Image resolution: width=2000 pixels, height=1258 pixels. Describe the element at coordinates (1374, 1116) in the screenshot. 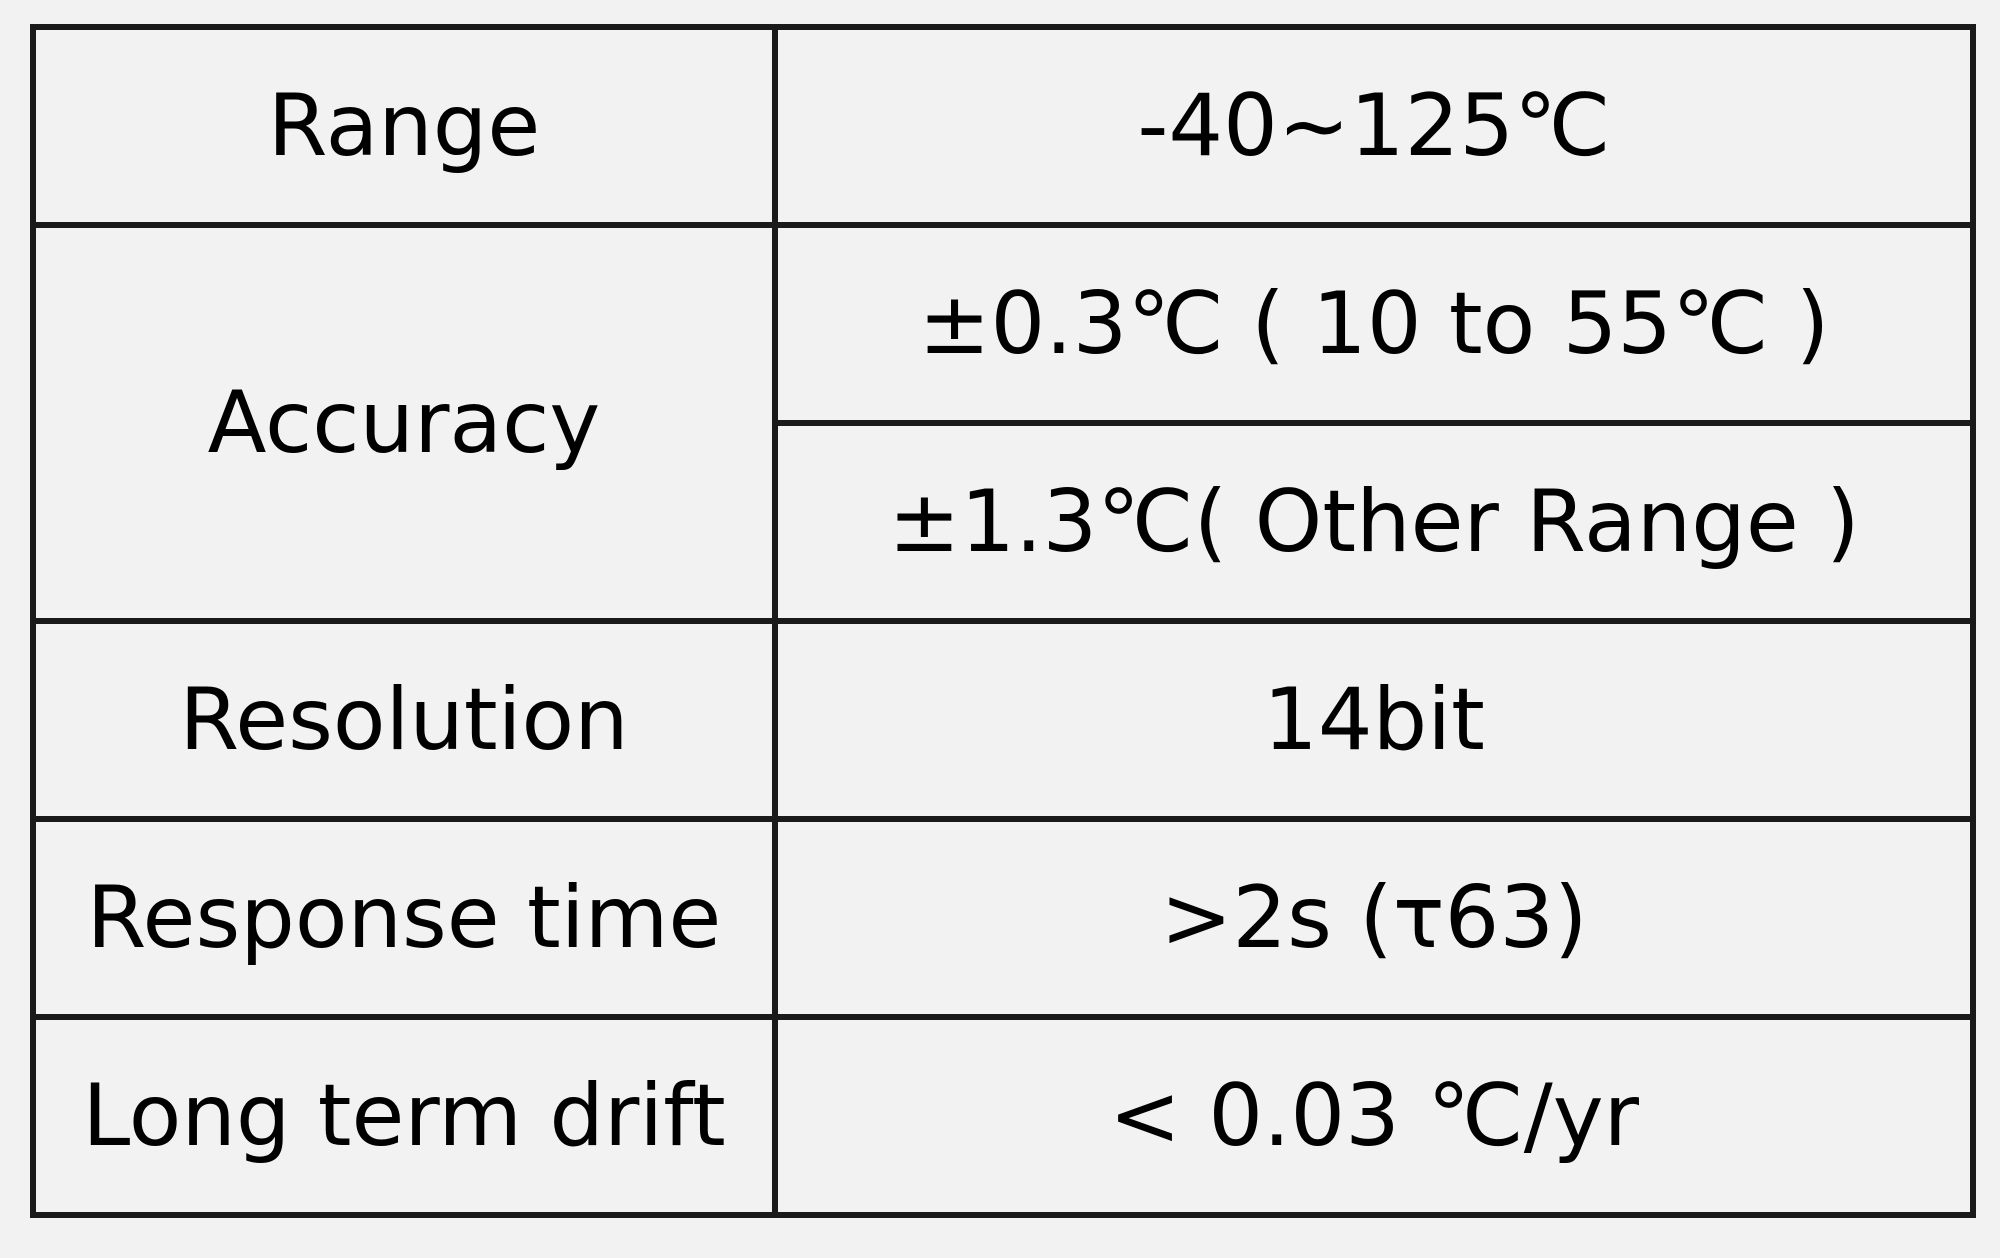

I see `value-cell-long-term-drift: < 0.03 ℃/yr` at that location.